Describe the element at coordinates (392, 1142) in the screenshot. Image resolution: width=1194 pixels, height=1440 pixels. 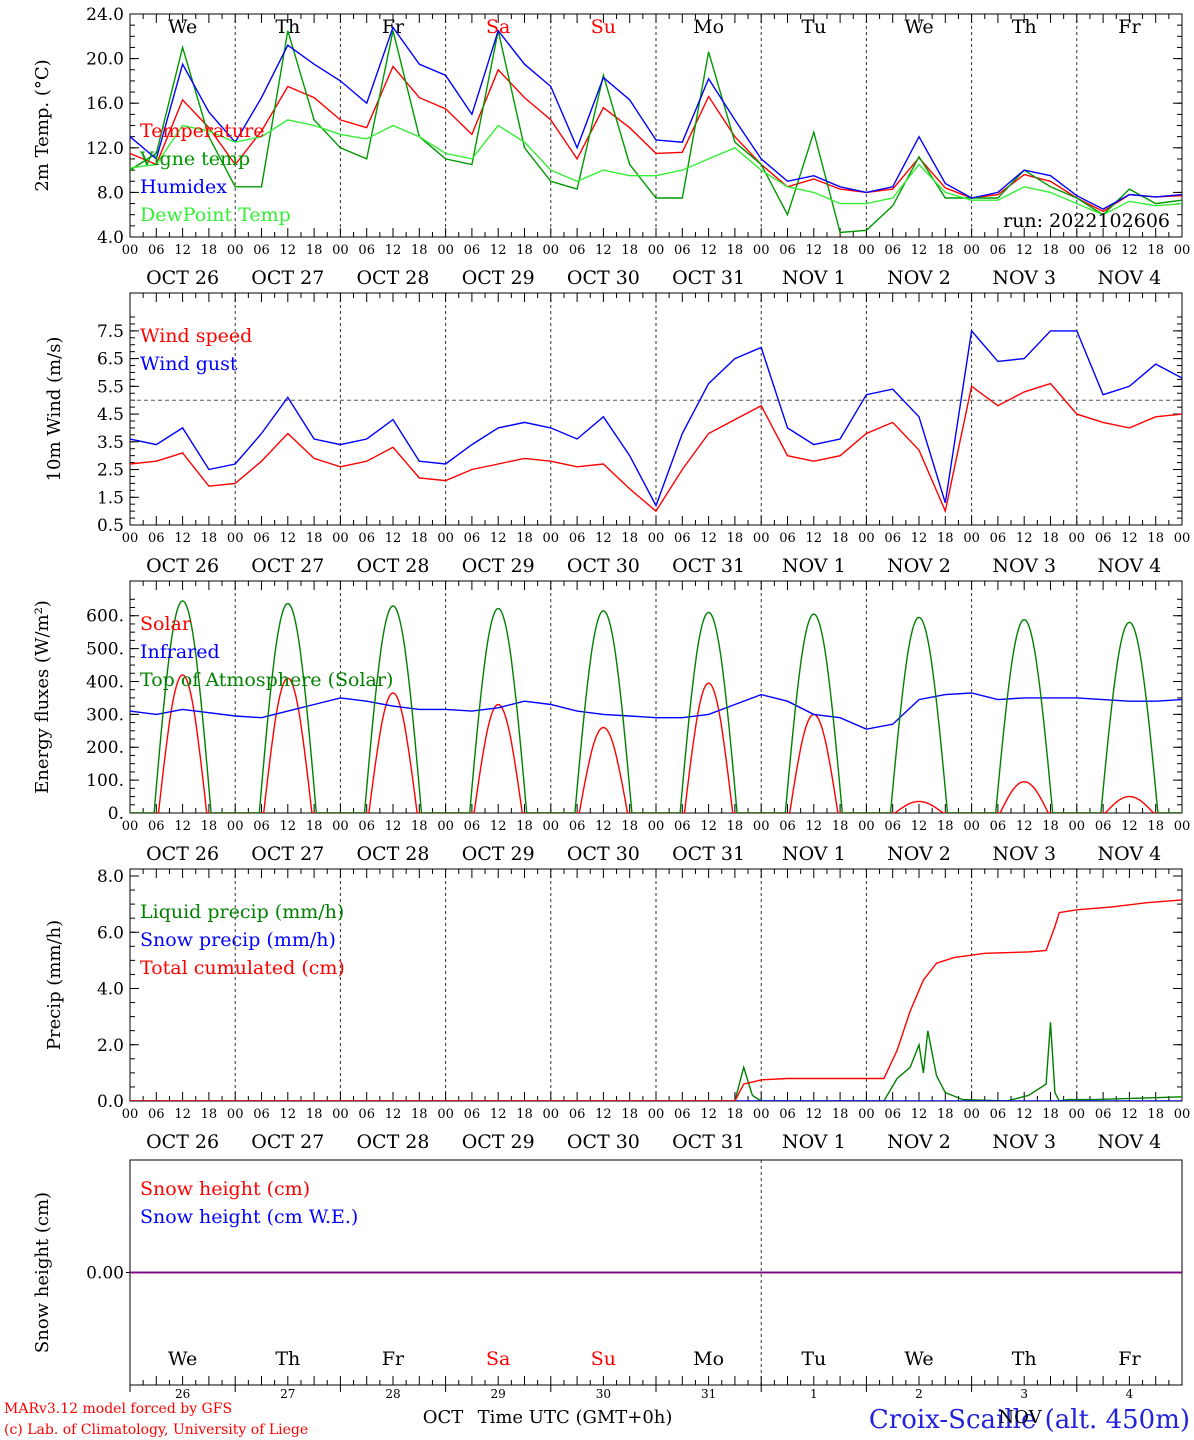
I see `date-label: OCT 28` at that location.